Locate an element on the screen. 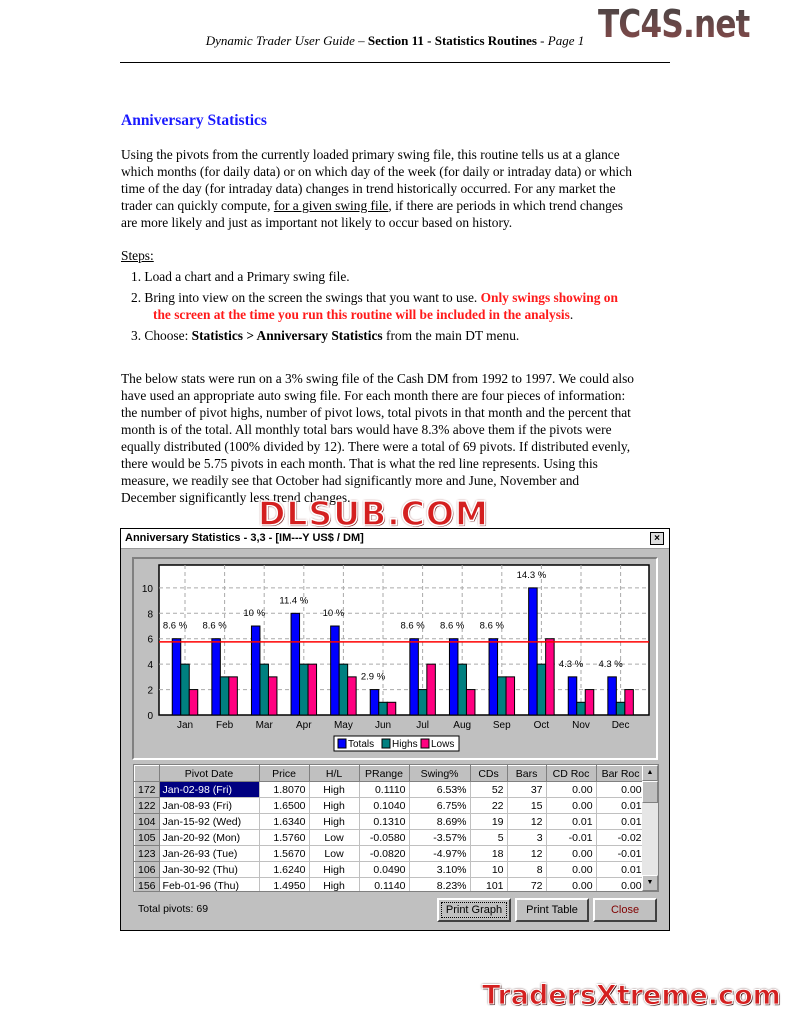  scroll-up-icon: ▲ is located at coordinates (650, 773).